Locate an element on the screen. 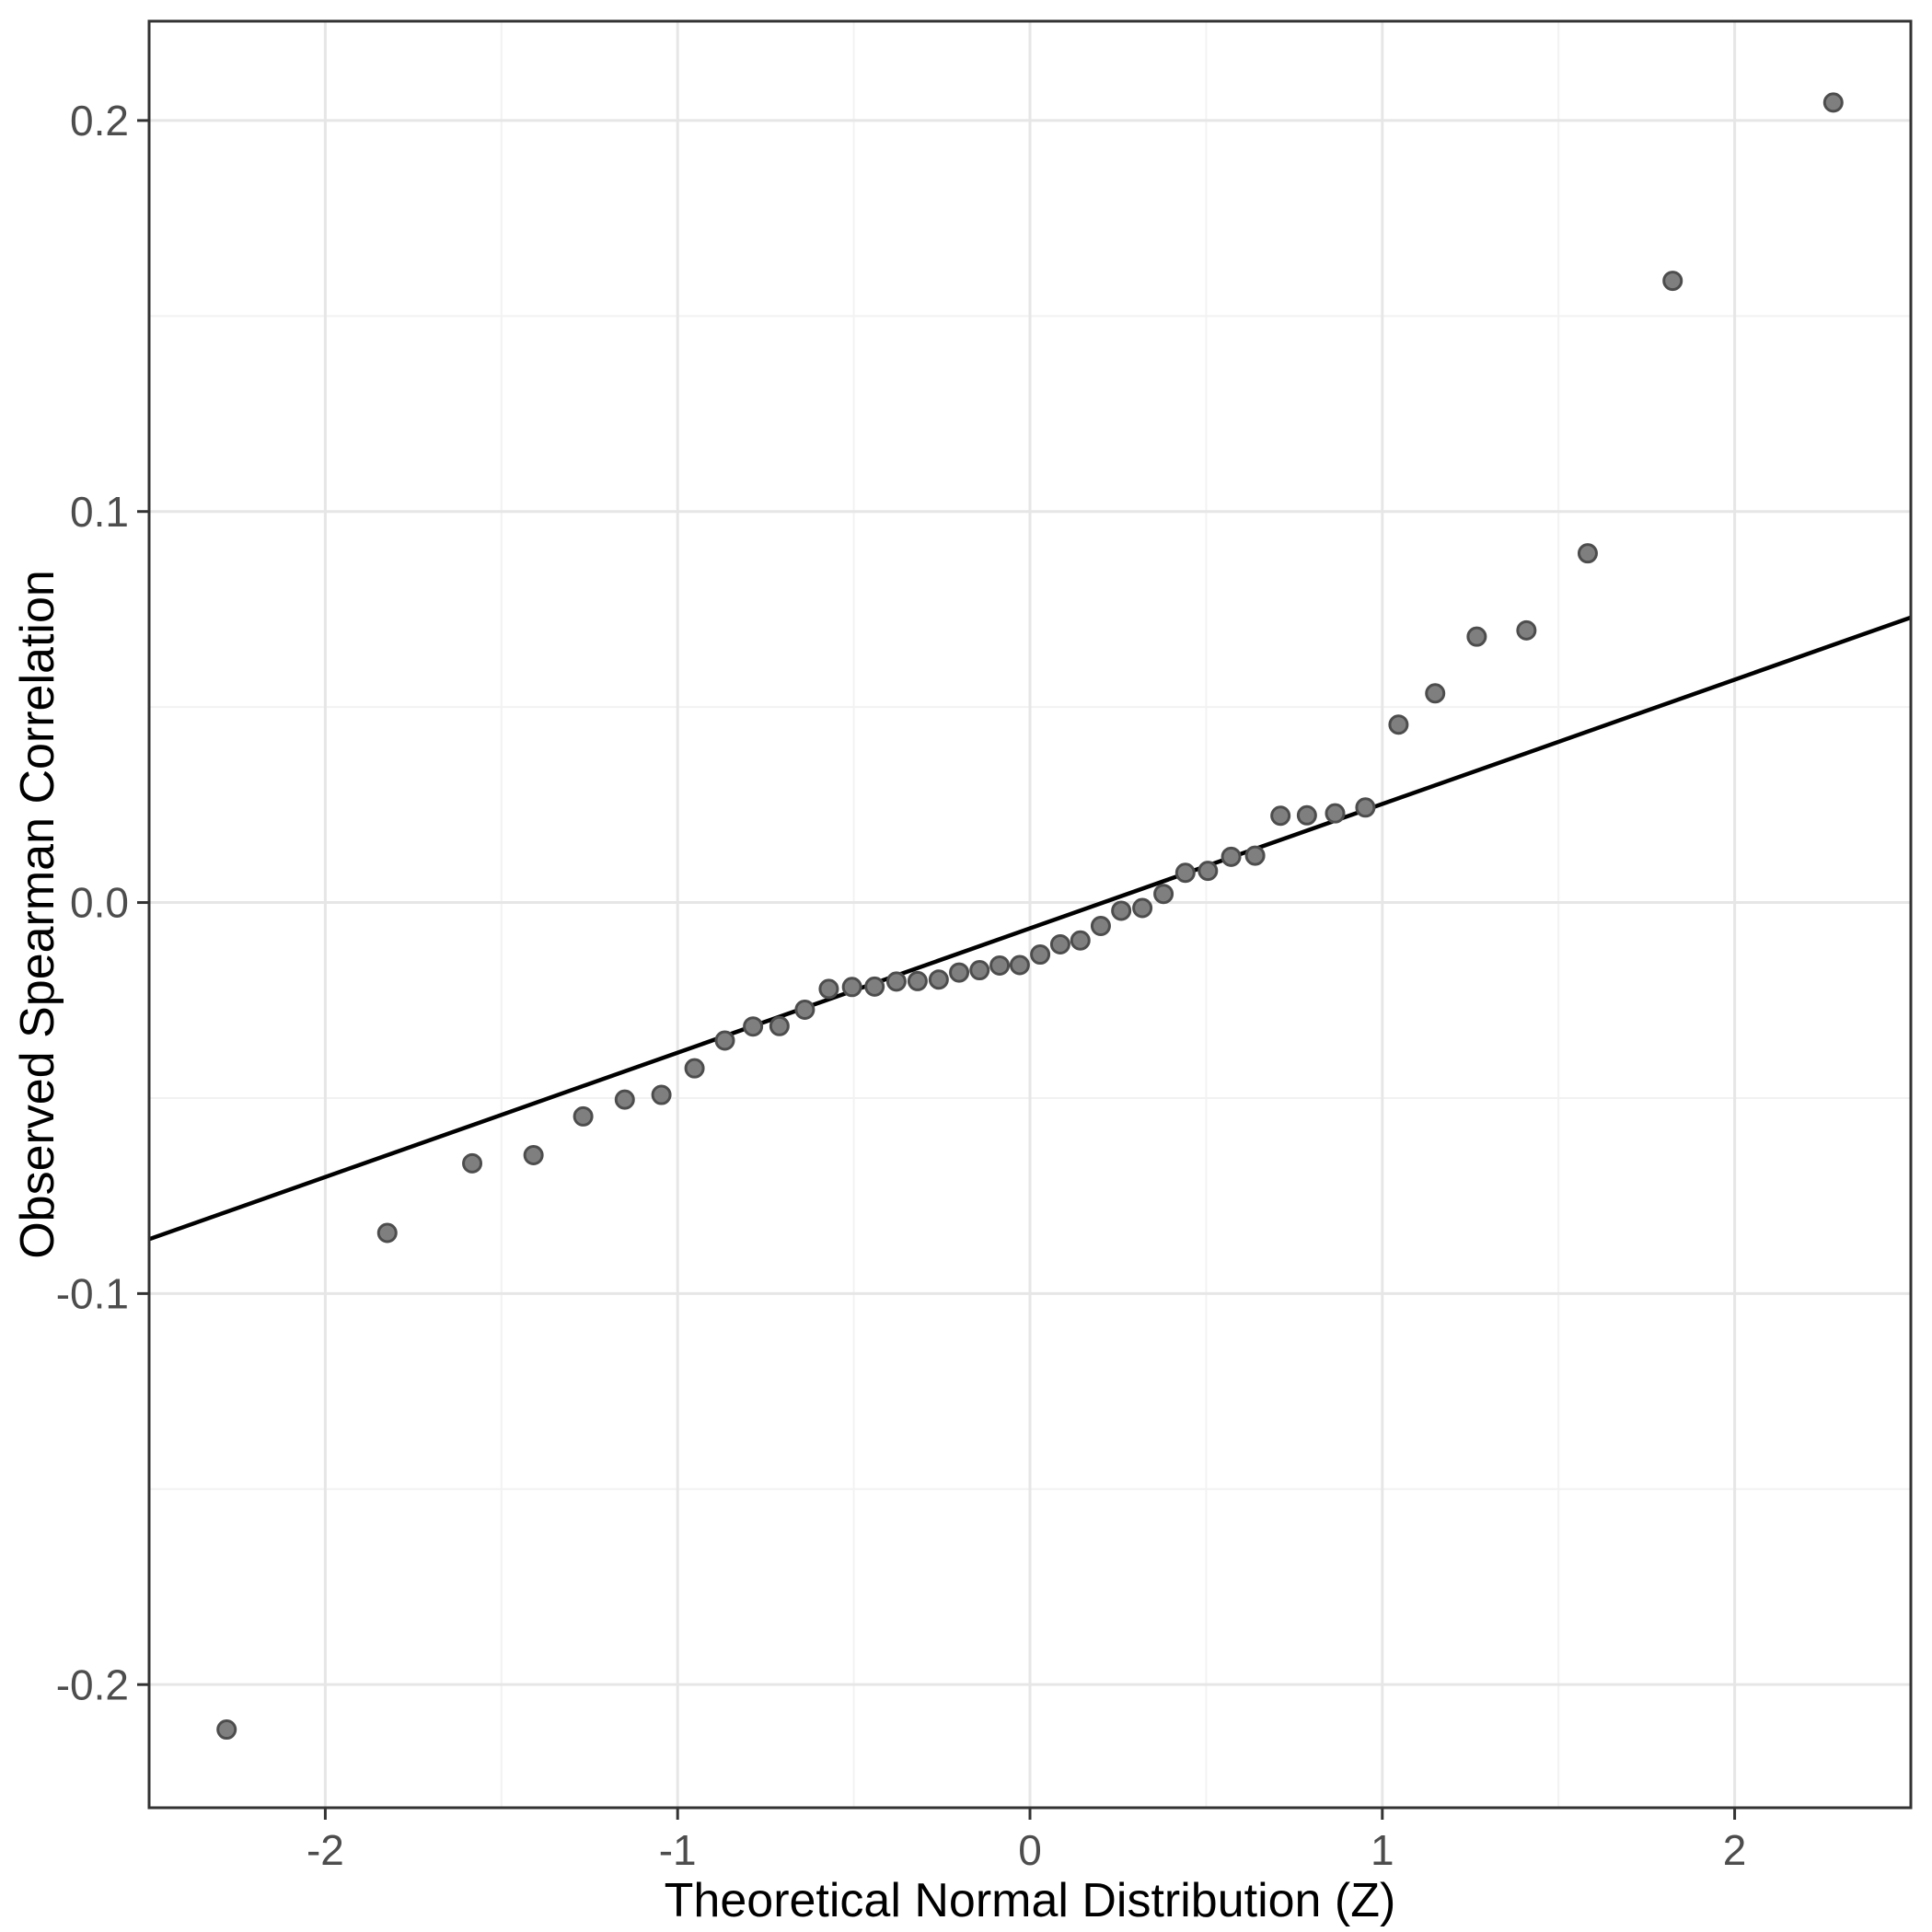  x-axis-ticks: -2 -1 0 1 2 is located at coordinates (1026, 1841).